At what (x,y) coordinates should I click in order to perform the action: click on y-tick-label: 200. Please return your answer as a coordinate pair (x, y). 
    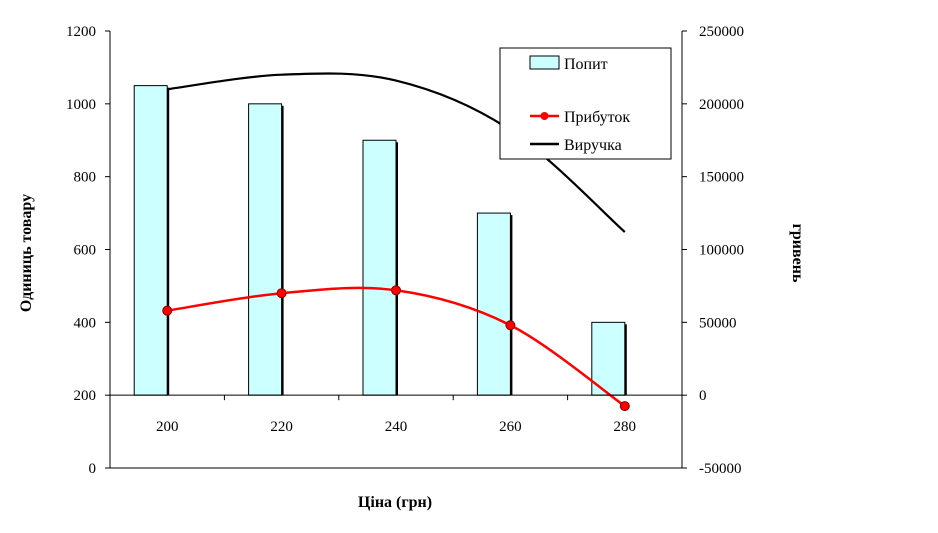
    Looking at the image, I should click on (85, 396).